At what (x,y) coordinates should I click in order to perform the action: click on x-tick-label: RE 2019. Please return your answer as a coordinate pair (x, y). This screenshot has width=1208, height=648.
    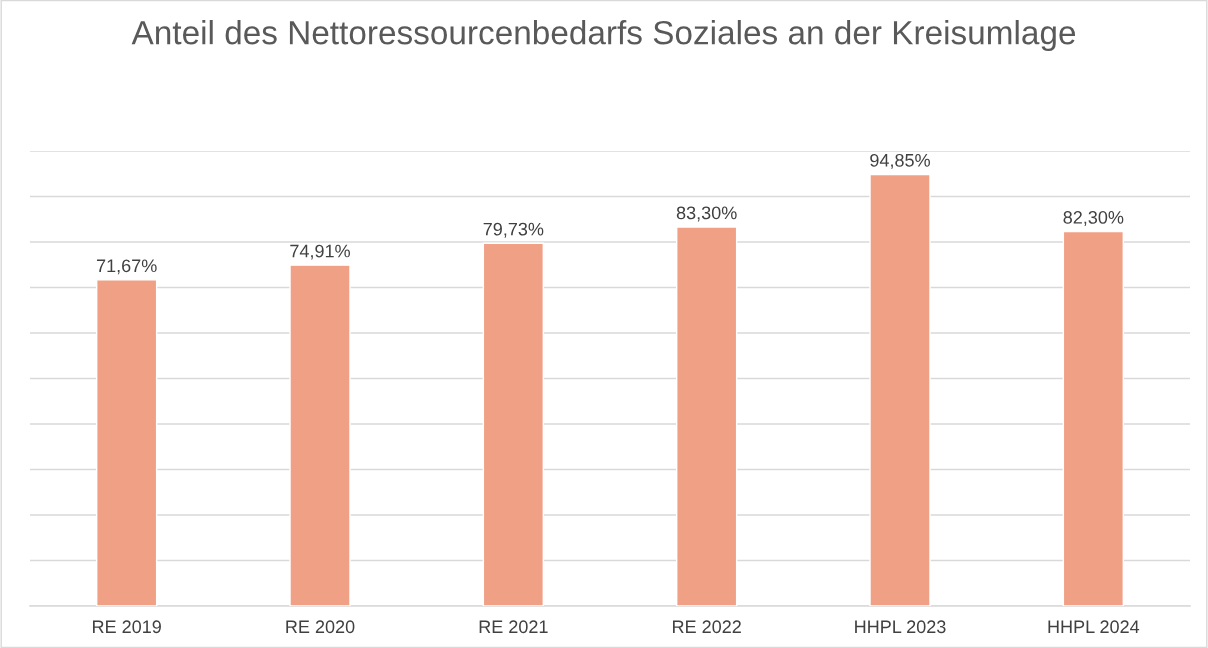
    Looking at the image, I should click on (127, 627).